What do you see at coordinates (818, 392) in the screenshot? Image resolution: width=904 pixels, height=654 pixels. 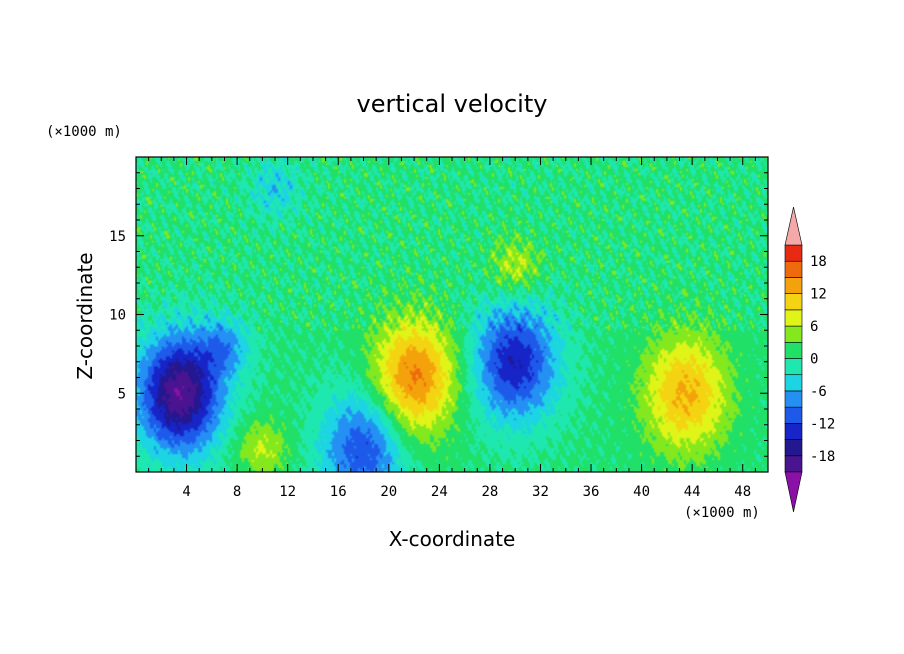 I see `colorbar-tick-label: -6` at bounding box center [818, 392].